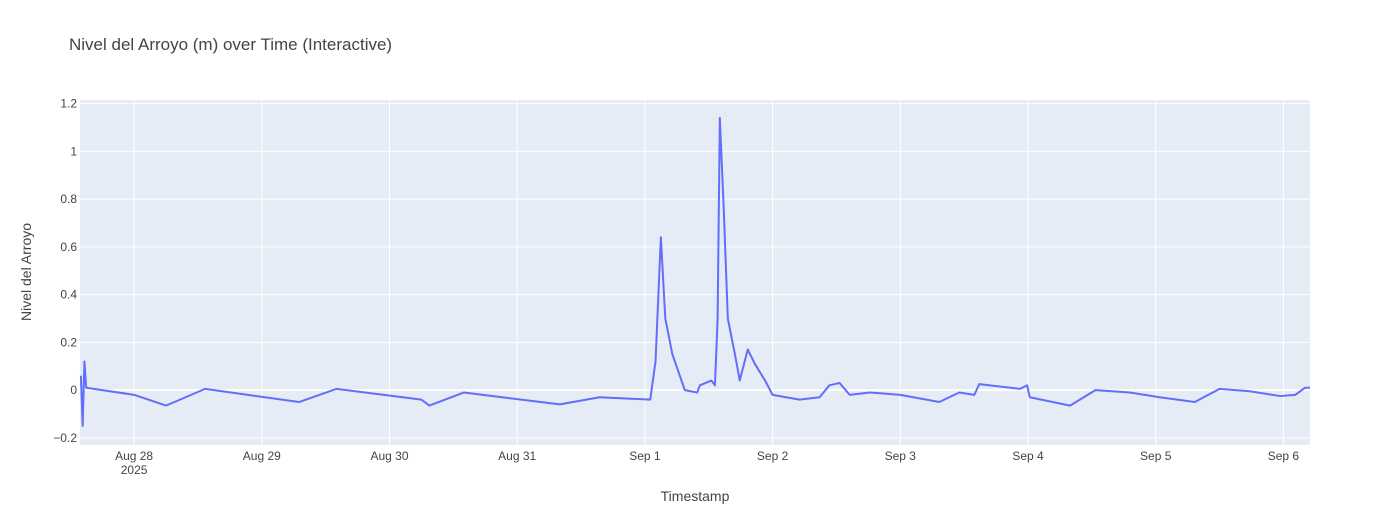  I want to click on x-tick-label: Aug 30, so click(389, 456).